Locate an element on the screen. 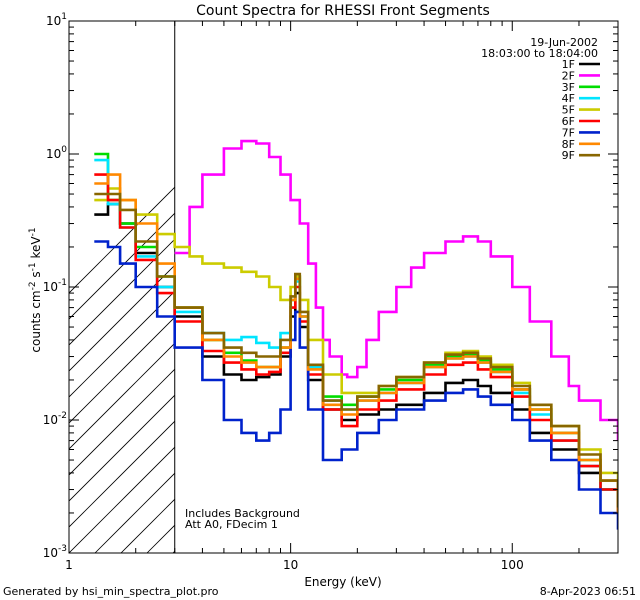  x-tick-label: 10 is located at coordinates (290, 565).